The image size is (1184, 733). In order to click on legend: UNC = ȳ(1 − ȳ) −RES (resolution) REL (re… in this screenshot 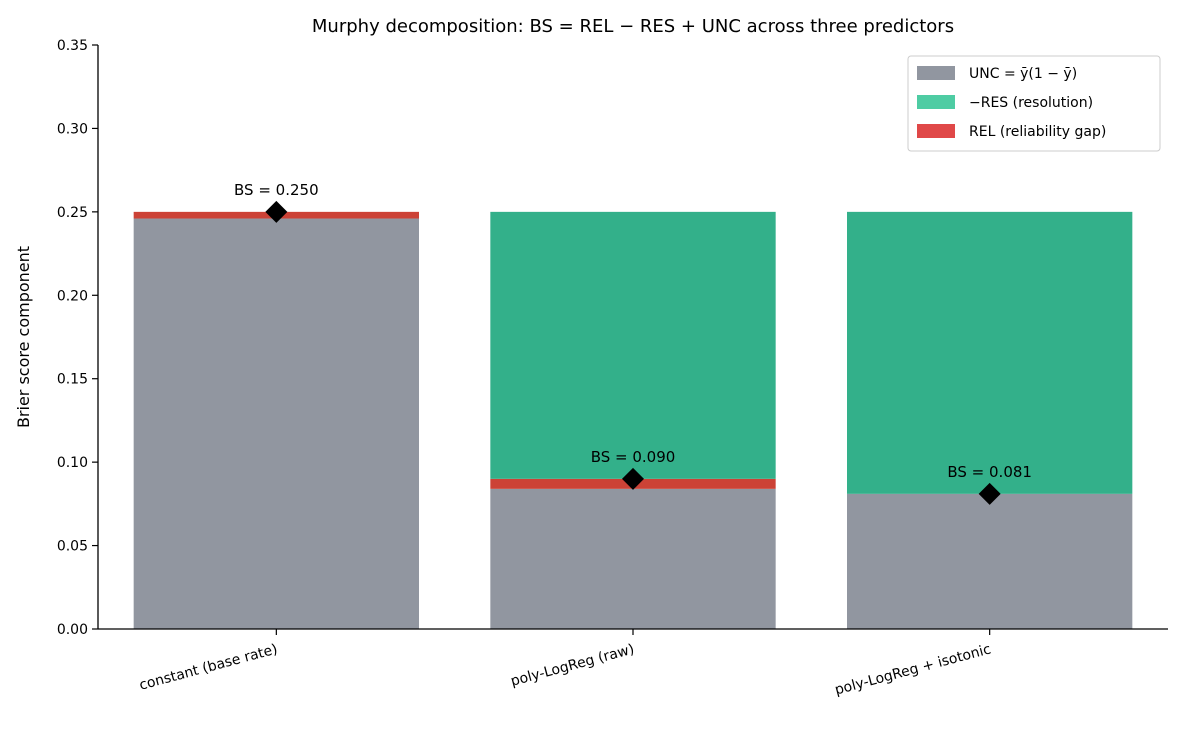, I will do `click(1034, 103)`.